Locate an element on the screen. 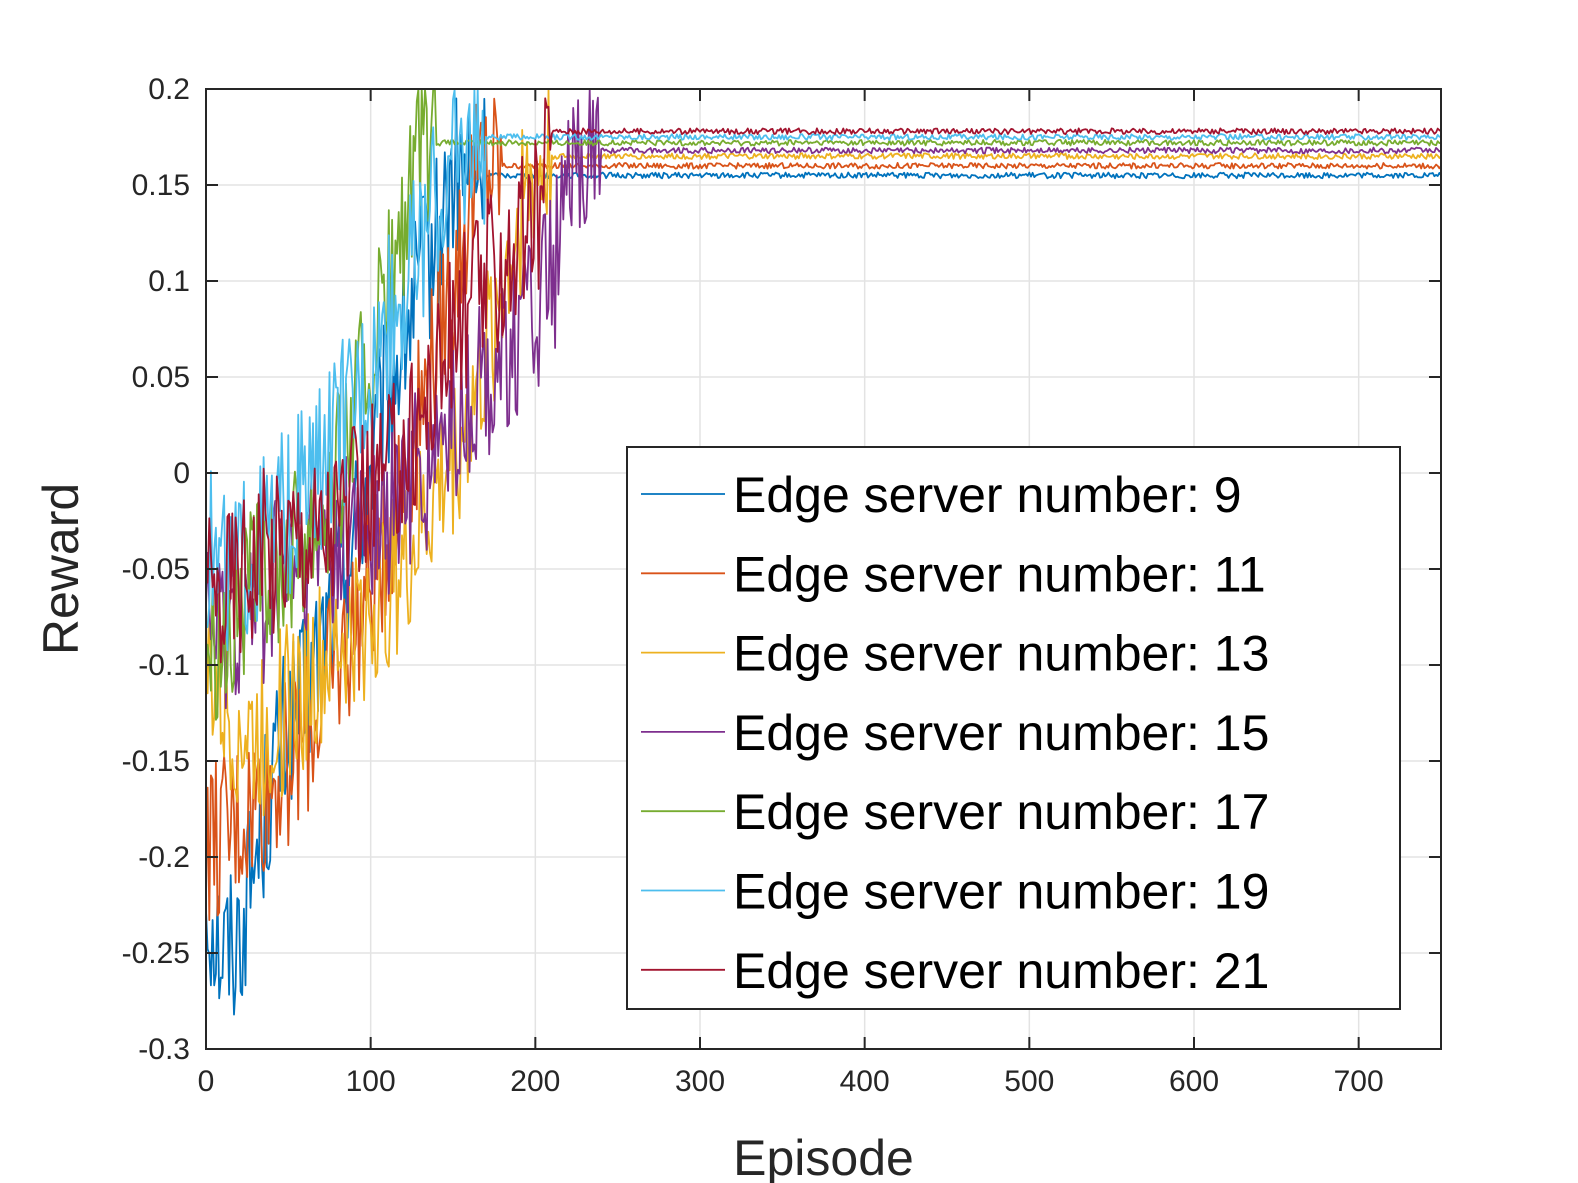 The image size is (1578, 1183). legend-entry: Edge server number: 17 is located at coordinates (1001, 812).